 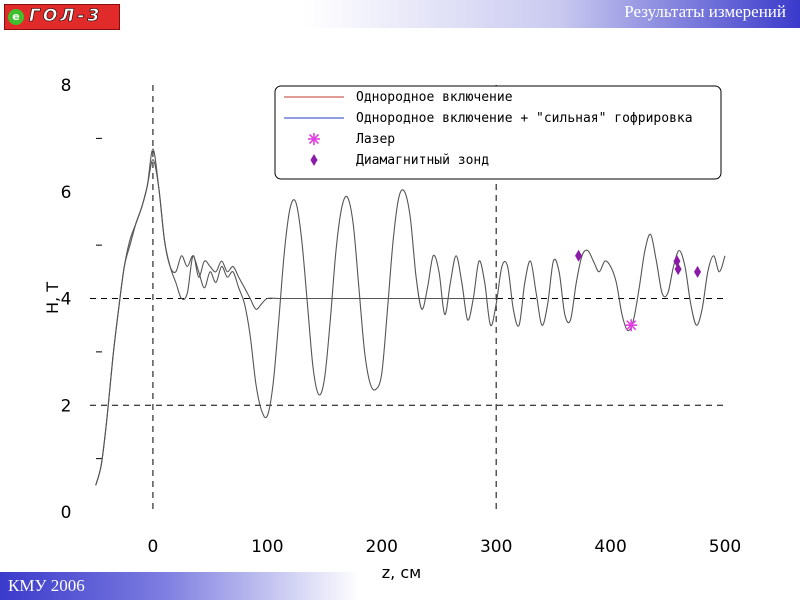 I want to click on laser-marker, so click(x=631, y=325).